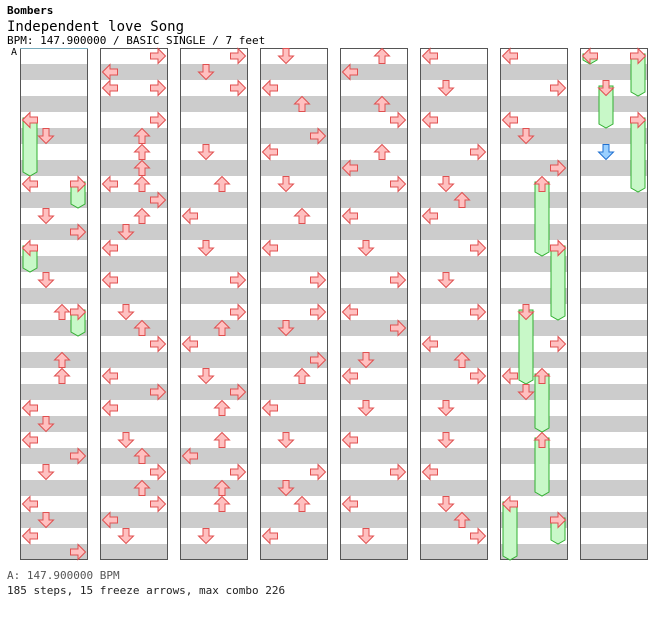 The height and width of the screenshot is (620, 672). What do you see at coordinates (136, 40) in the screenshot?
I see `chart-meta: BPM: 147.900000 / BASIC SINGLE / 7 feet` at bounding box center [136, 40].